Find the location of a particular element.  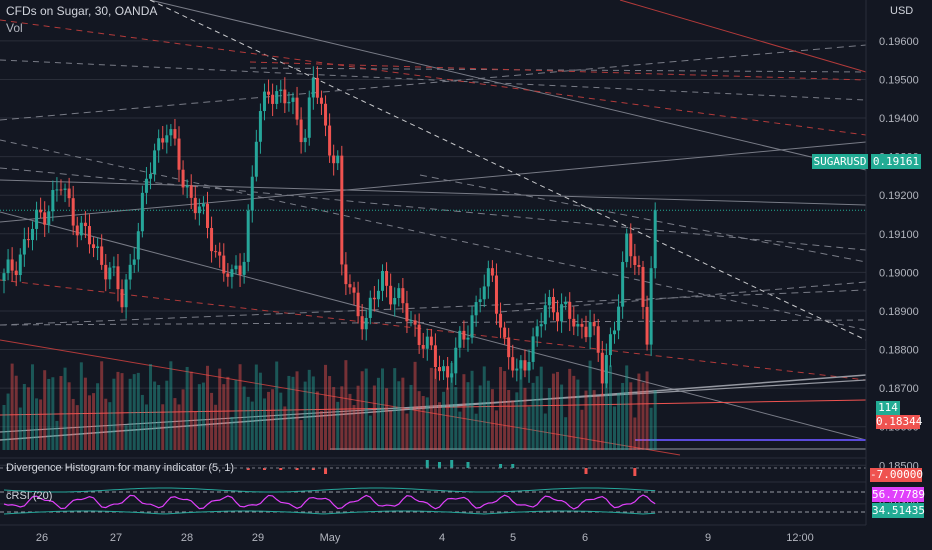

crsi-line is located at coordinates (329, 502).